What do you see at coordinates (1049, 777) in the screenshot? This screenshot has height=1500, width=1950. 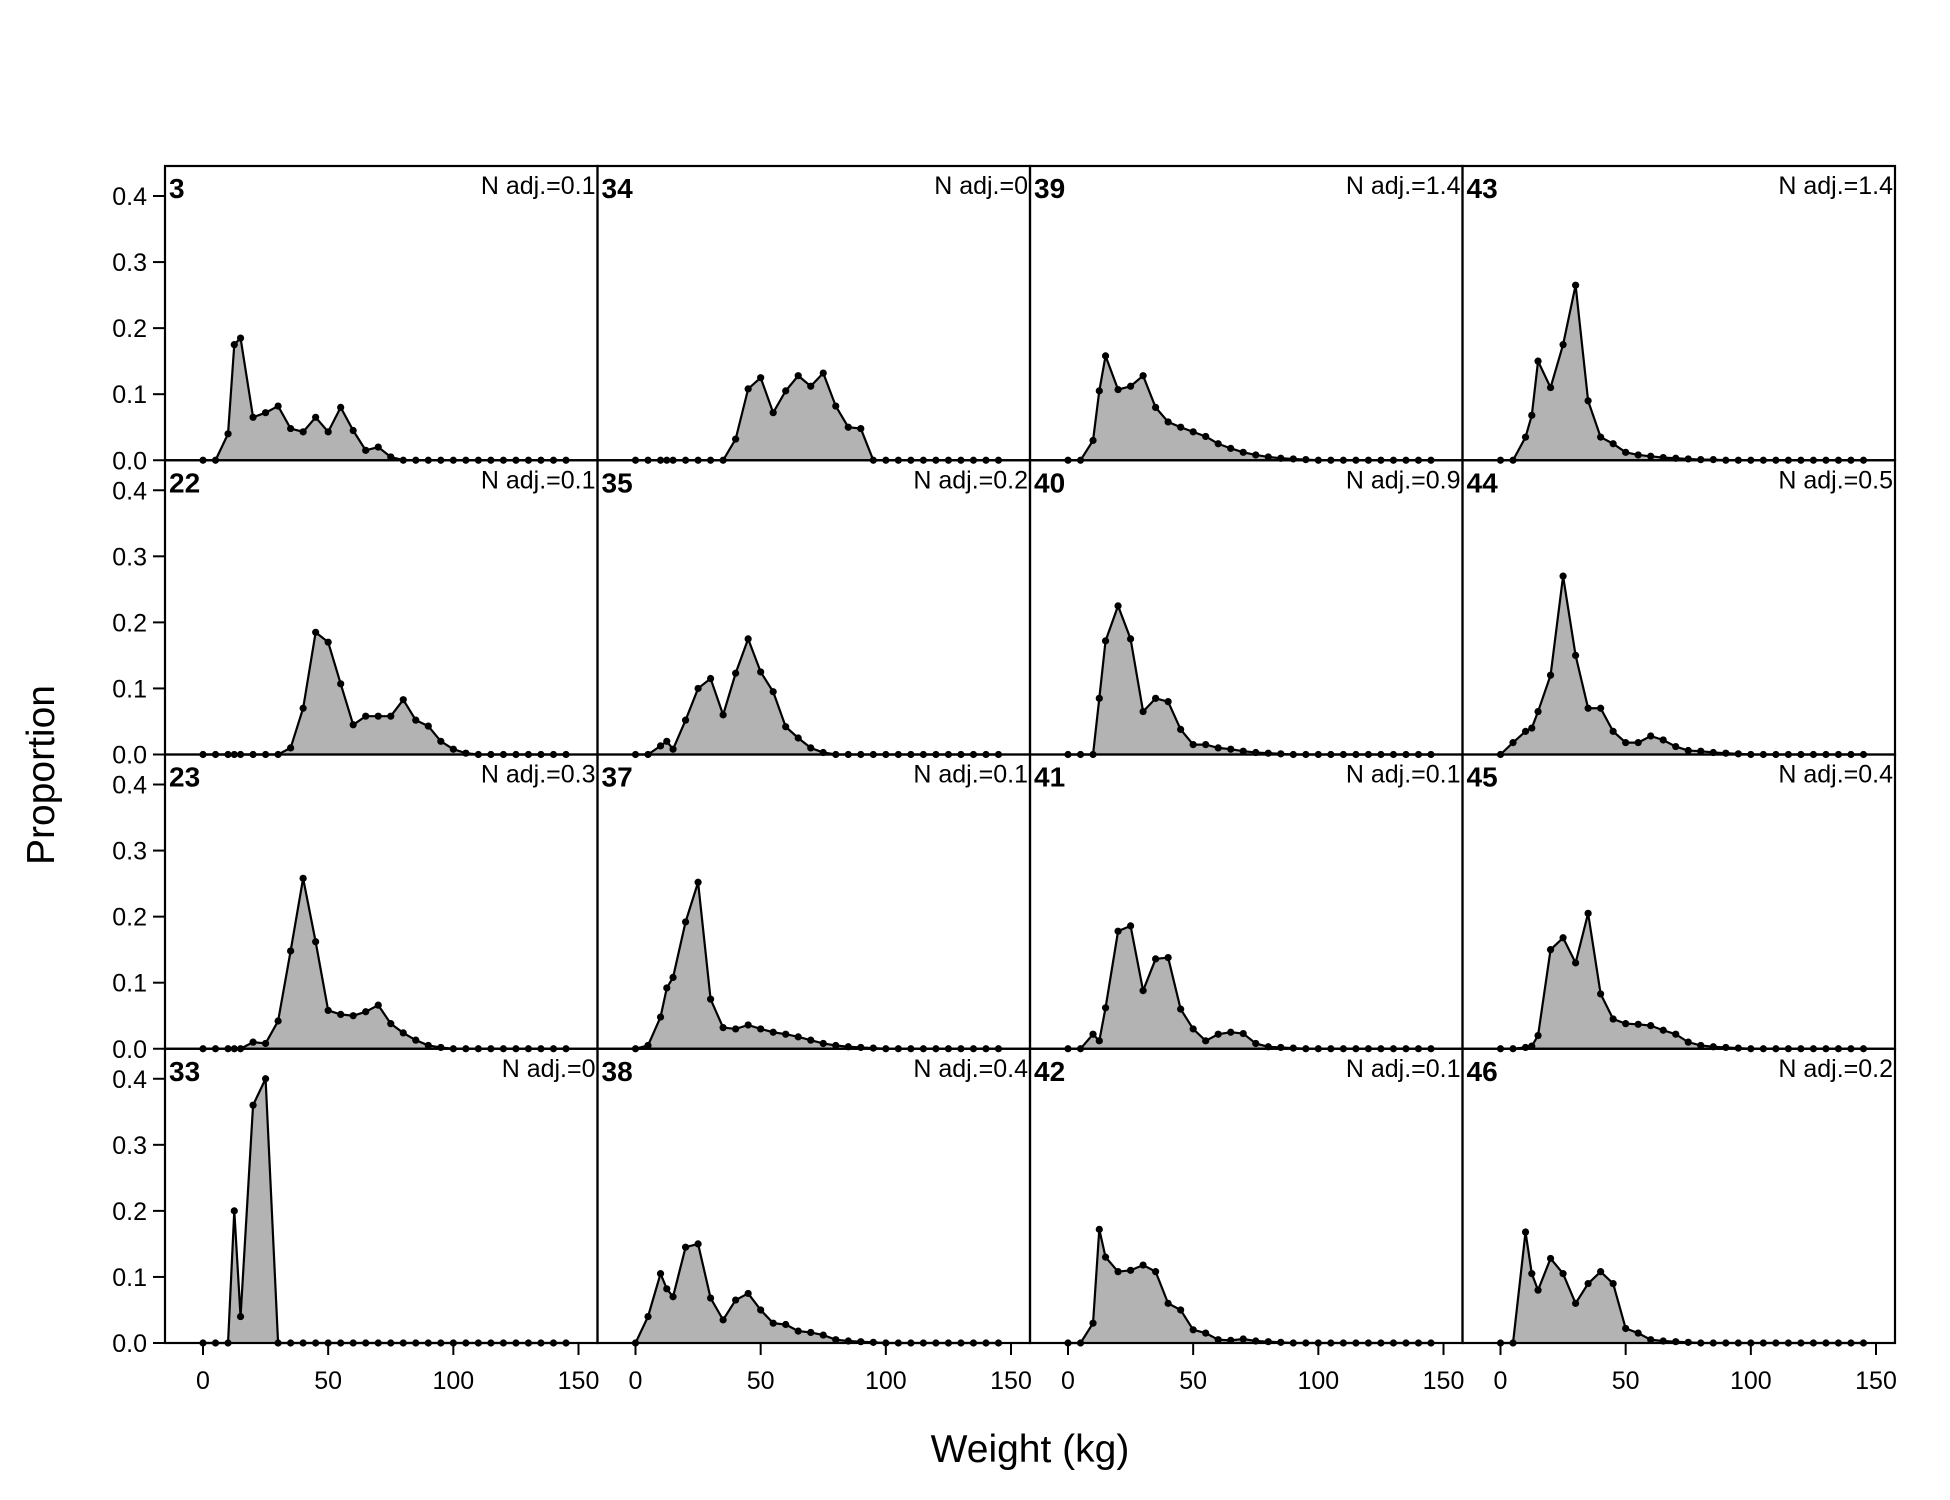 I see `panel-41-id: 41` at bounding box center [1049, 777].